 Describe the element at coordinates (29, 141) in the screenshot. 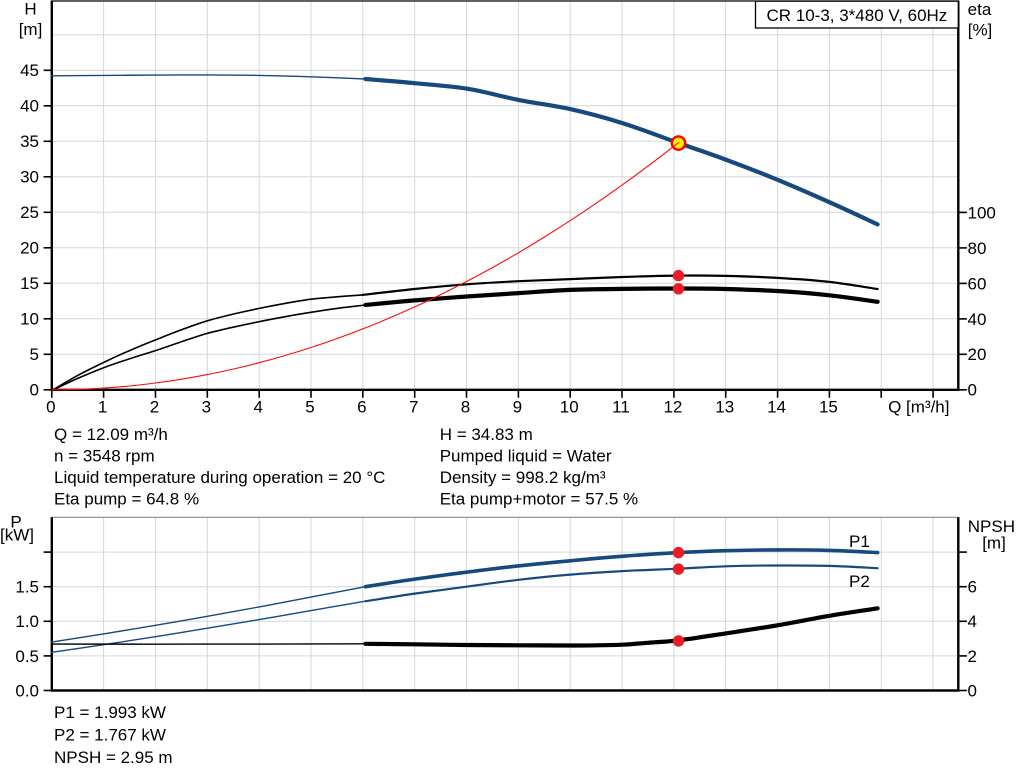

I see `svg-text: 35` at that location.